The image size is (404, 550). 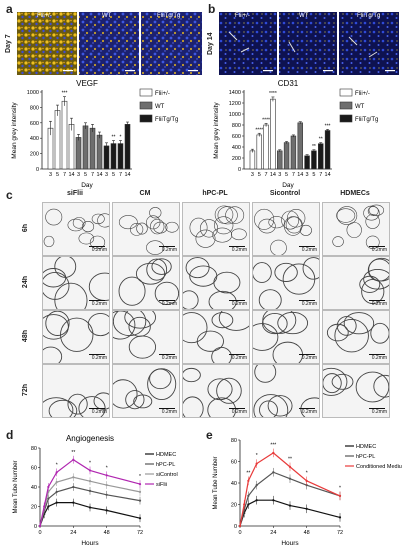 I want to click on bar-FliiTg/Tg-3, so click(x=106, y=157).